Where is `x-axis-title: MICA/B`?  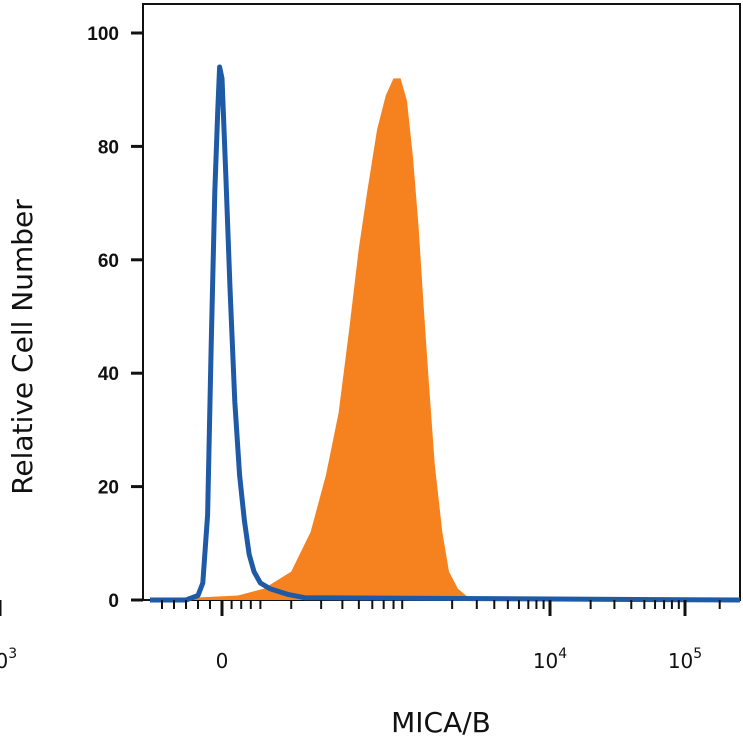
x-axis-title: MICA/B is located at coordinates (441, 722).